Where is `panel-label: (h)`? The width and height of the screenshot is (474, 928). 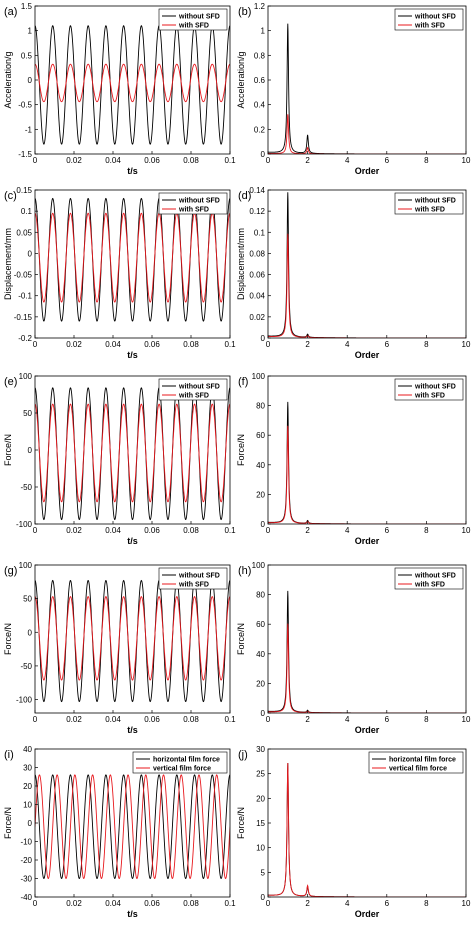
panel-label: (h) is located at coordinates (244, 571).